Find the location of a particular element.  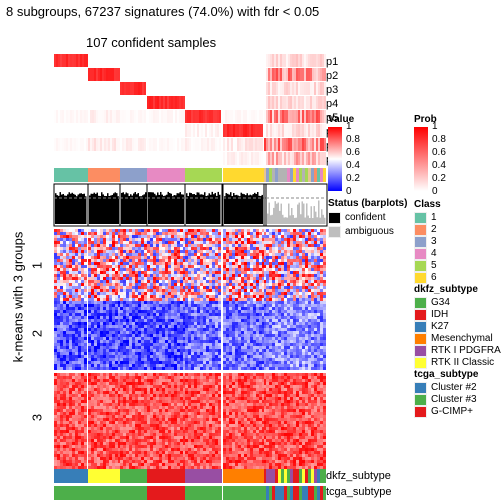

plot-subtitle: 107 confident samples is located at coordinates (151, 42).